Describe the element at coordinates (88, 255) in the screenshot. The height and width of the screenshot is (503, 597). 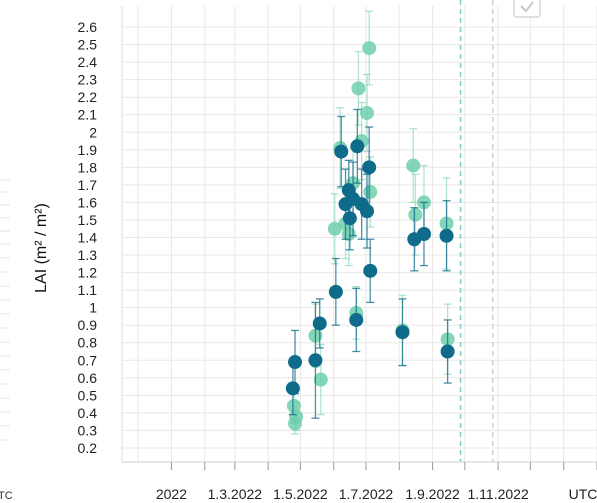
I see `y-tick-label: 1.3` at that location.